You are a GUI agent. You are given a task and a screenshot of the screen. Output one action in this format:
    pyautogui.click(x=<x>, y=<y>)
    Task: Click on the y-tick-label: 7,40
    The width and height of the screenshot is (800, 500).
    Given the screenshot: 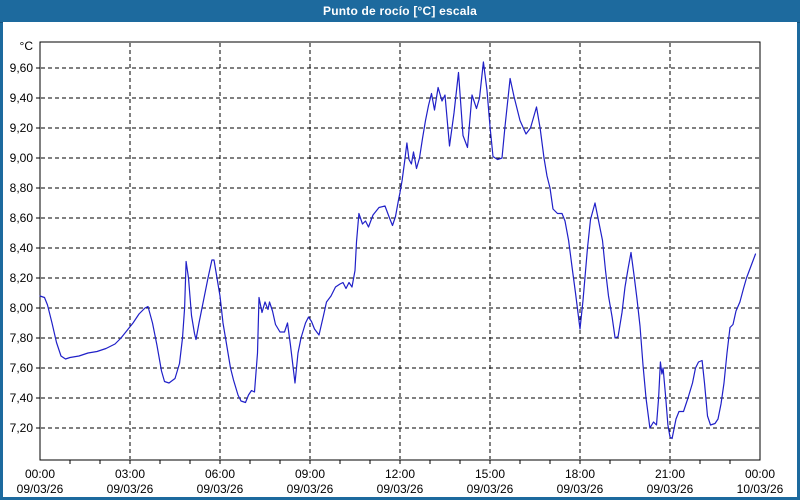 What is the action you would take?
    pyautogui.click(x=22, y=398)
    